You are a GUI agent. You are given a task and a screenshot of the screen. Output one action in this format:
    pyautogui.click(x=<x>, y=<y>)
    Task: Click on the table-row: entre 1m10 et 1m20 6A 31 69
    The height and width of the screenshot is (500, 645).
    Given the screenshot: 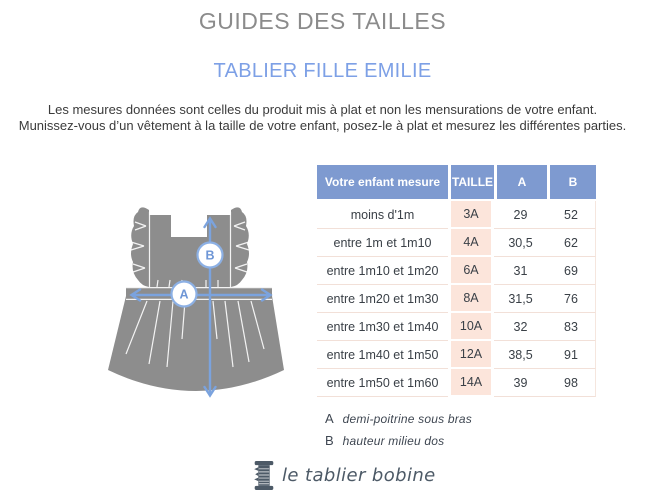 What is the action you would take?
    pyautogui.click(x=456, y=271)
    